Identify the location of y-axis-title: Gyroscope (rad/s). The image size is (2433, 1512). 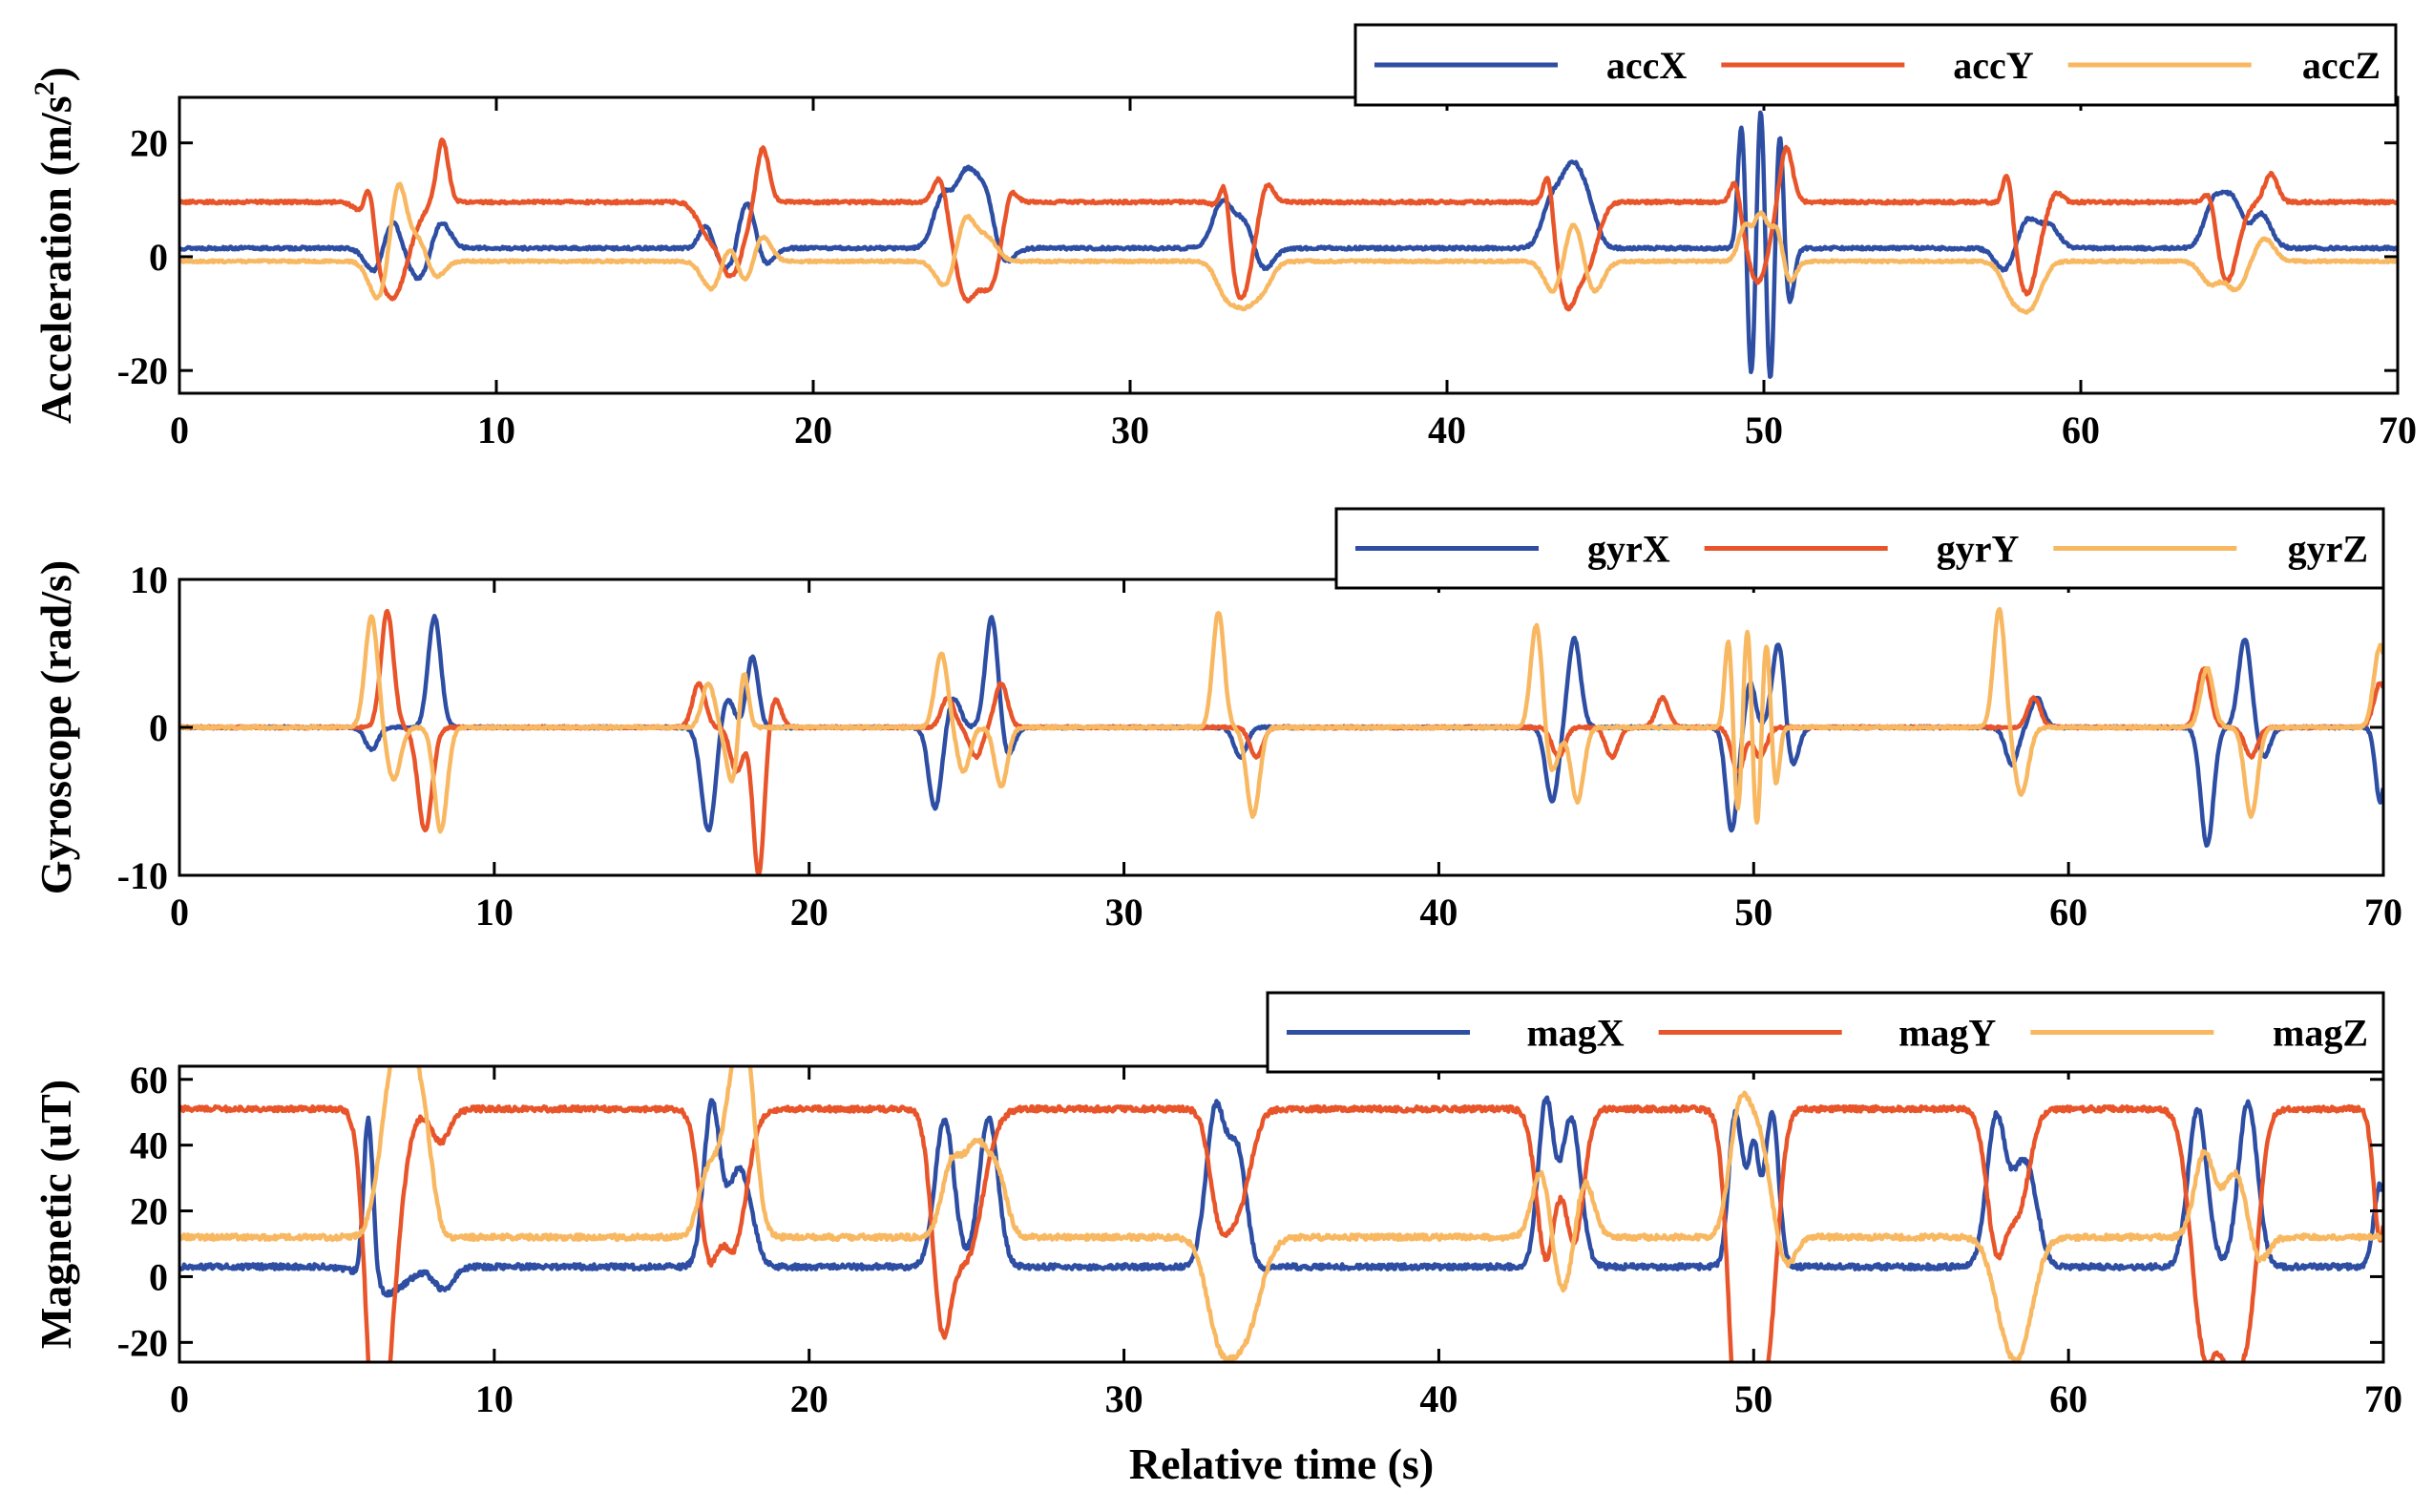
(55, 728).